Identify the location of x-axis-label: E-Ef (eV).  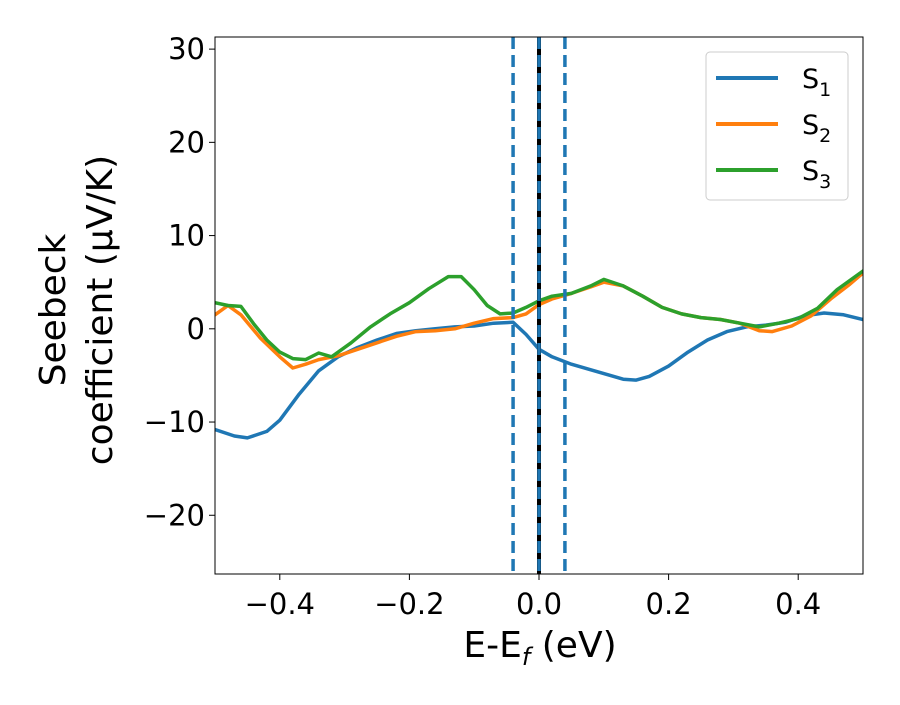
(539, 648).